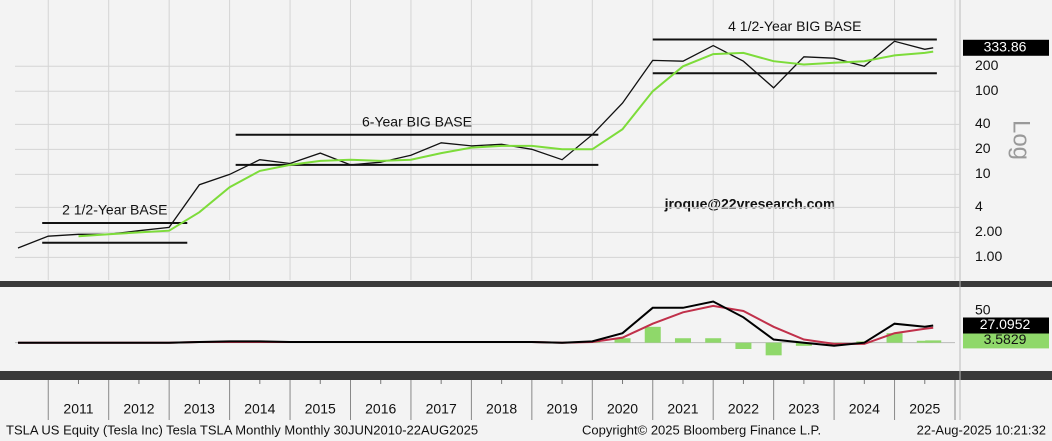  Describe the element at coordinates (924, 409) in the screenshot. I see `x-tick-label: 2025` at that location.